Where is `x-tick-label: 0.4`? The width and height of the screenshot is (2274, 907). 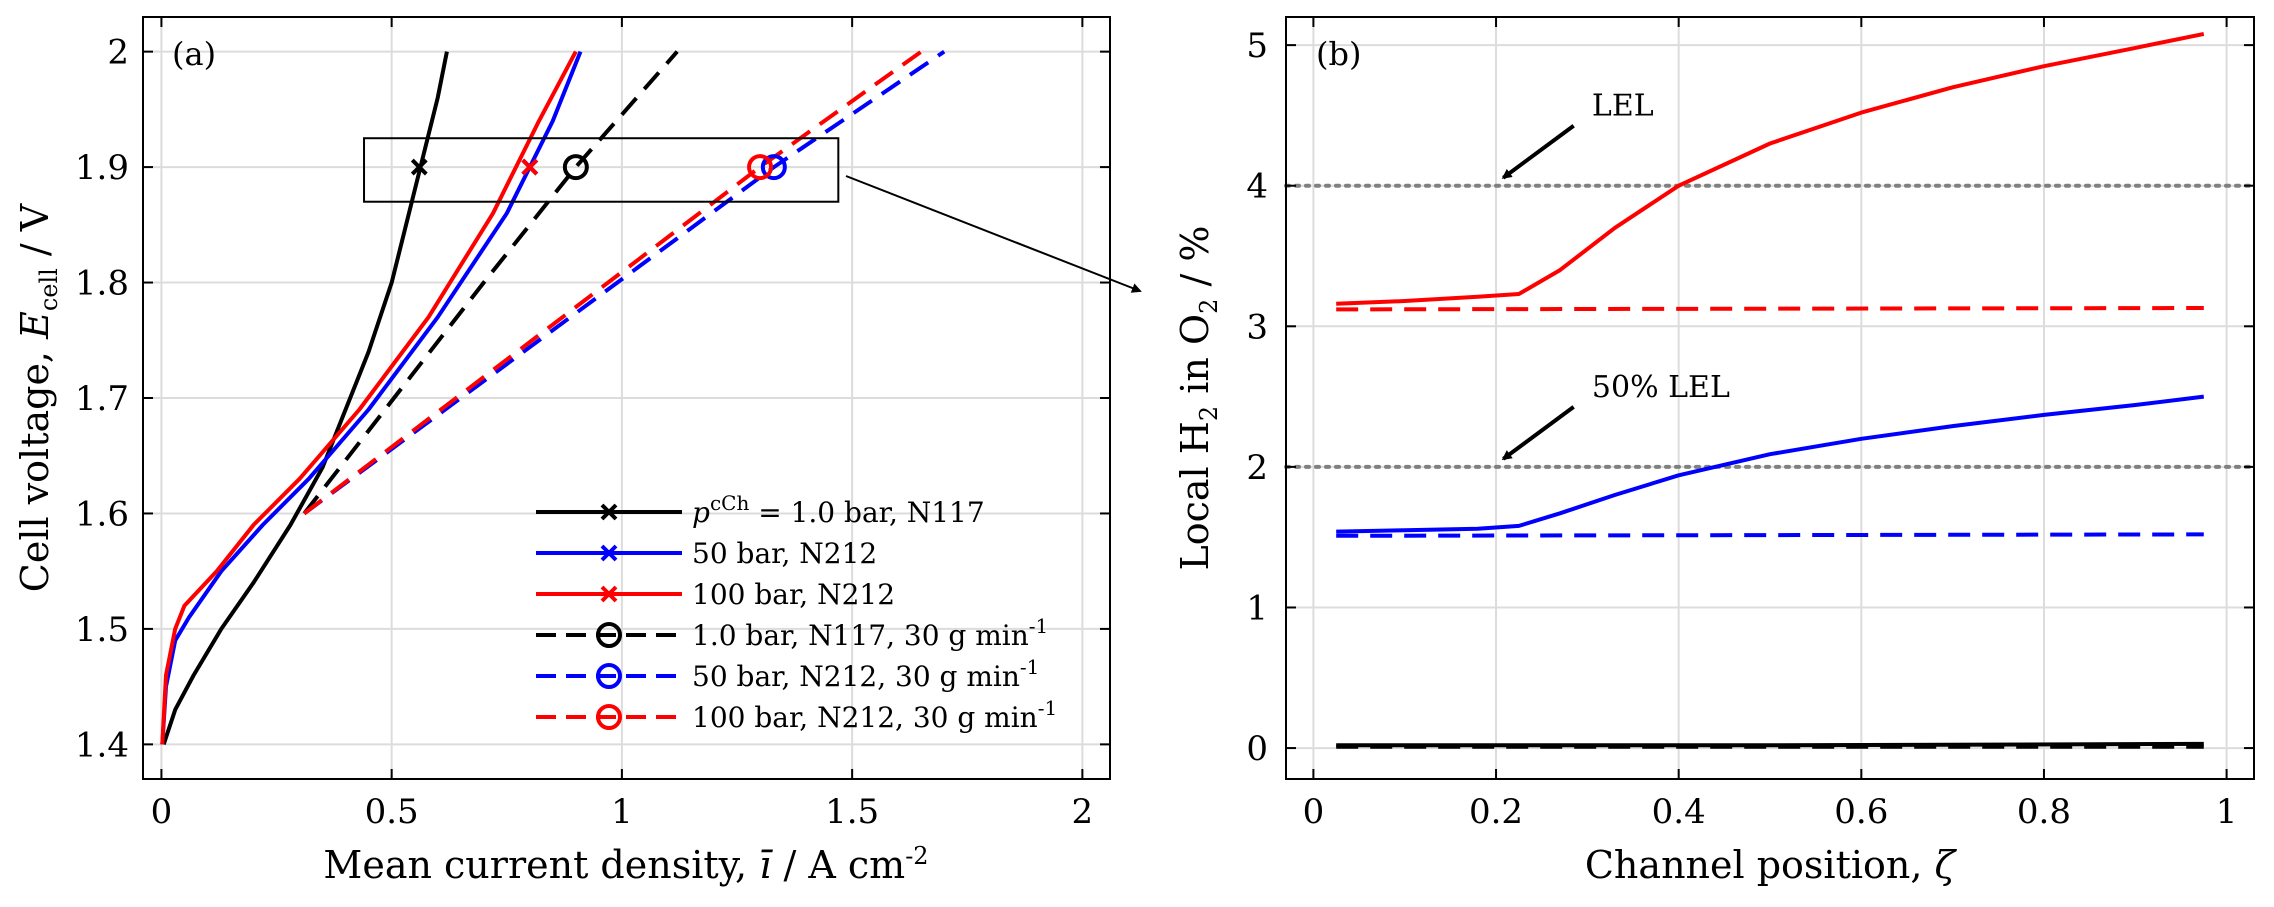 x-tick-label: 0.4 is located at coordinates (1679, 812).